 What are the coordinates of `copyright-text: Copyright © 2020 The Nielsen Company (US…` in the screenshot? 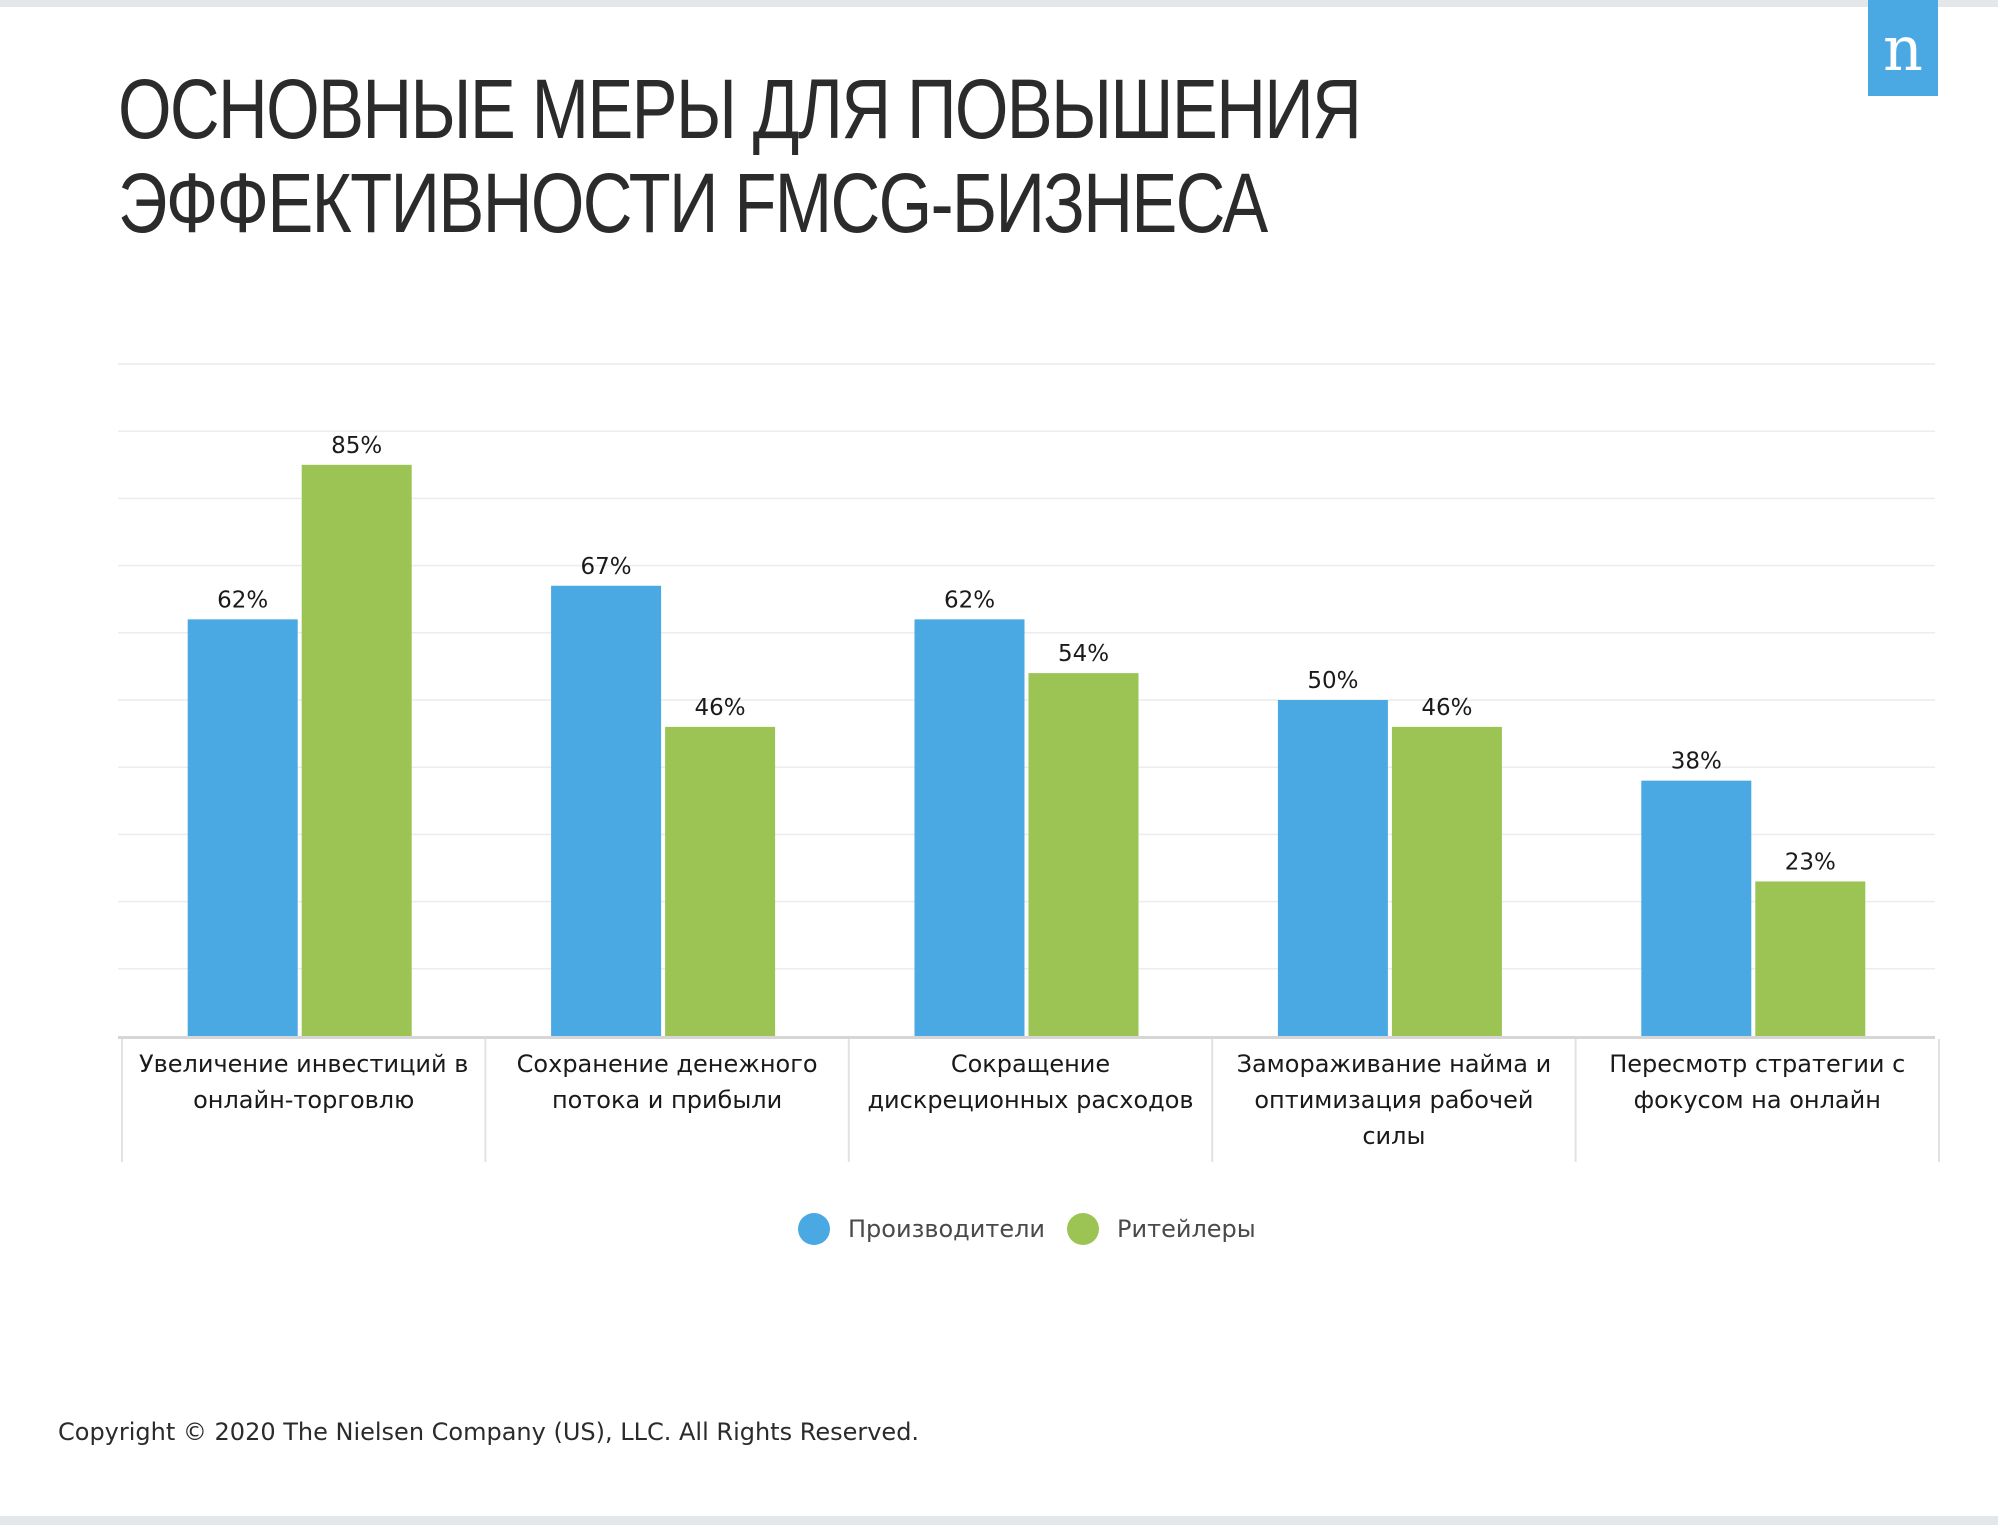 It's located at (489, 1432).